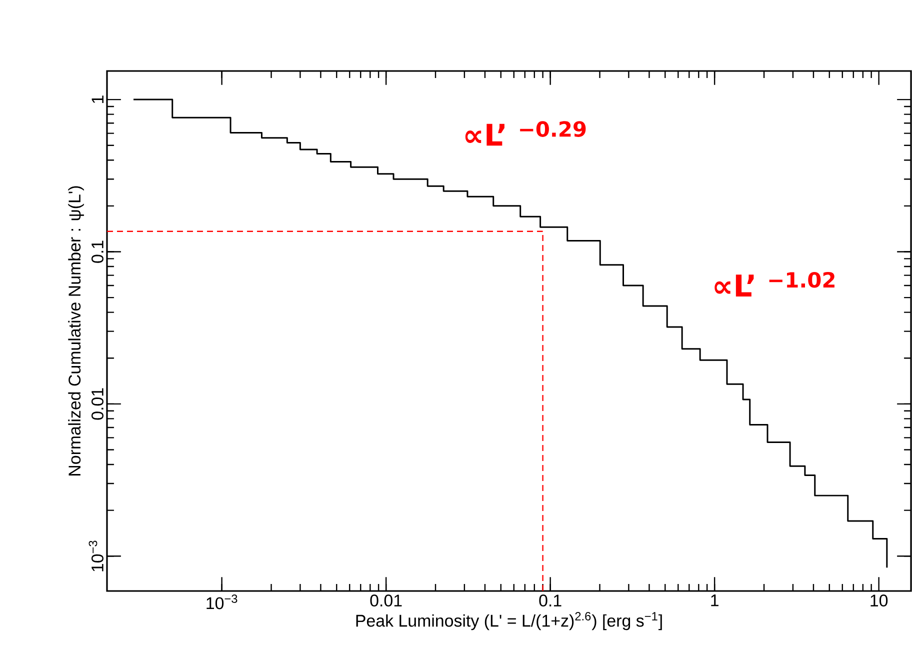 The image size is (912, 662). Describe the element at coordinates (879, 600) in the screenshot. I see `x-tick-label: 10` at that location.